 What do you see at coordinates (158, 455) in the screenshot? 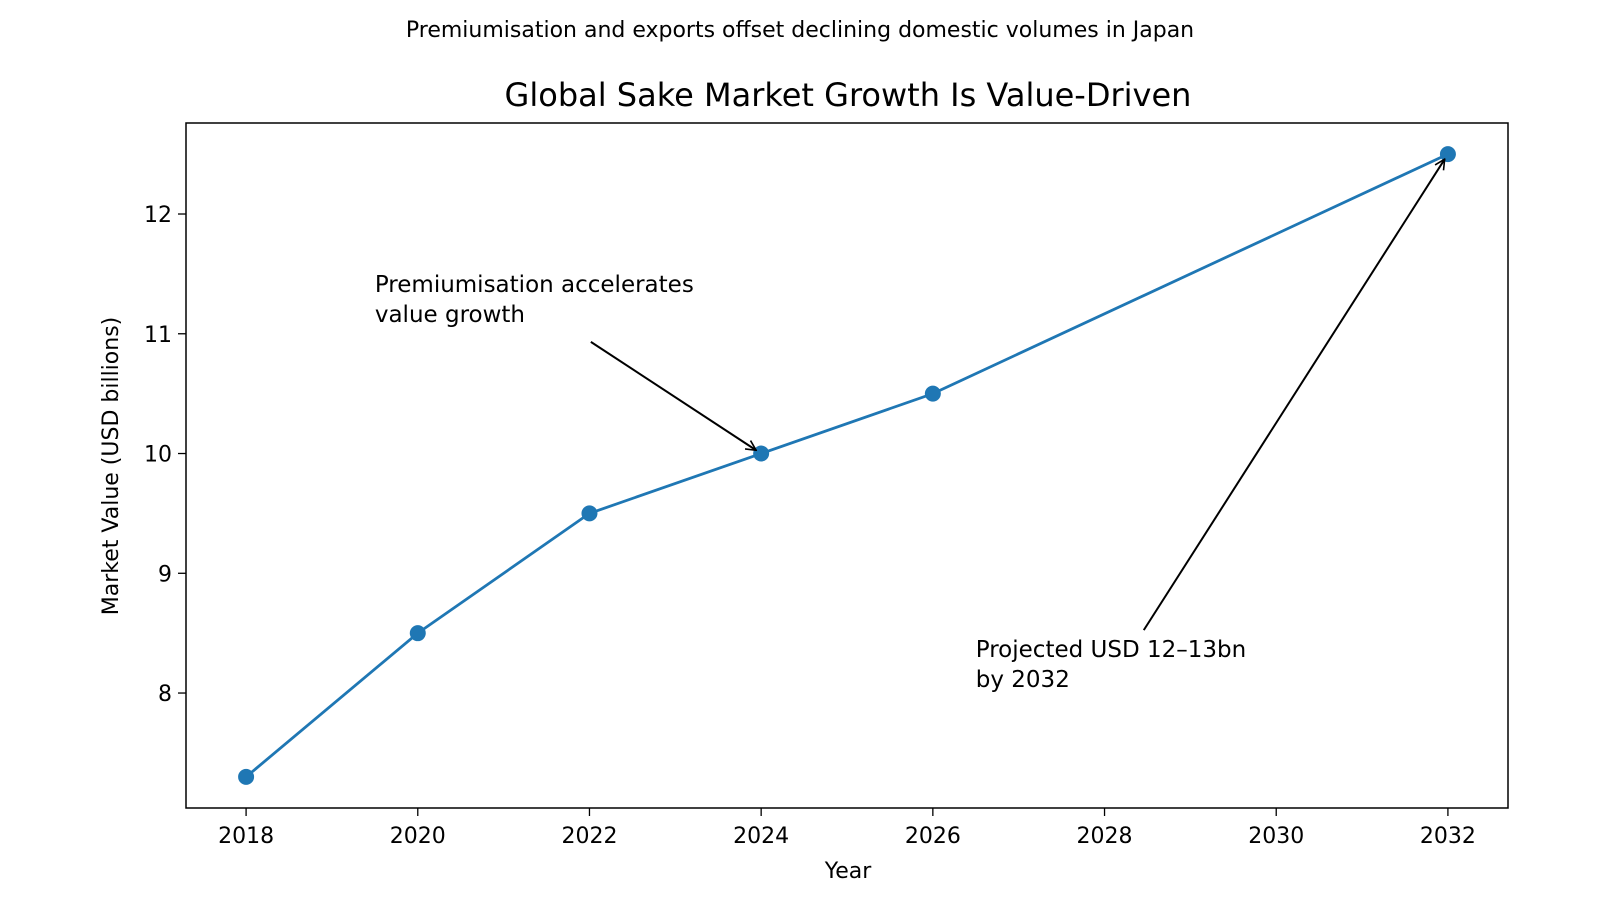
I see `y-tick-label: 10` at bounding box center [158, 455].